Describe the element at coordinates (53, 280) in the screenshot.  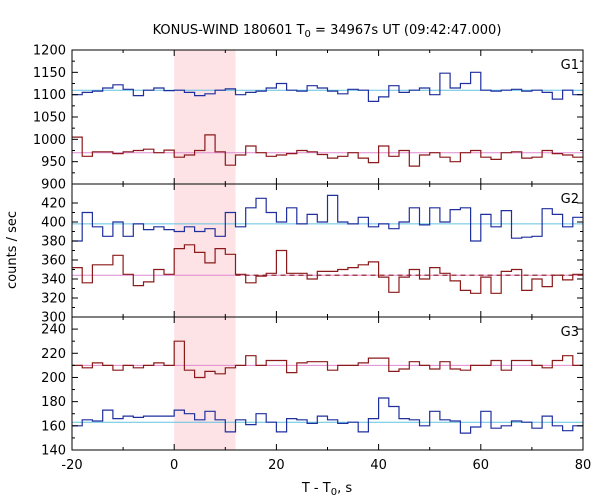
I see `y-tick-label: 340` at that location.